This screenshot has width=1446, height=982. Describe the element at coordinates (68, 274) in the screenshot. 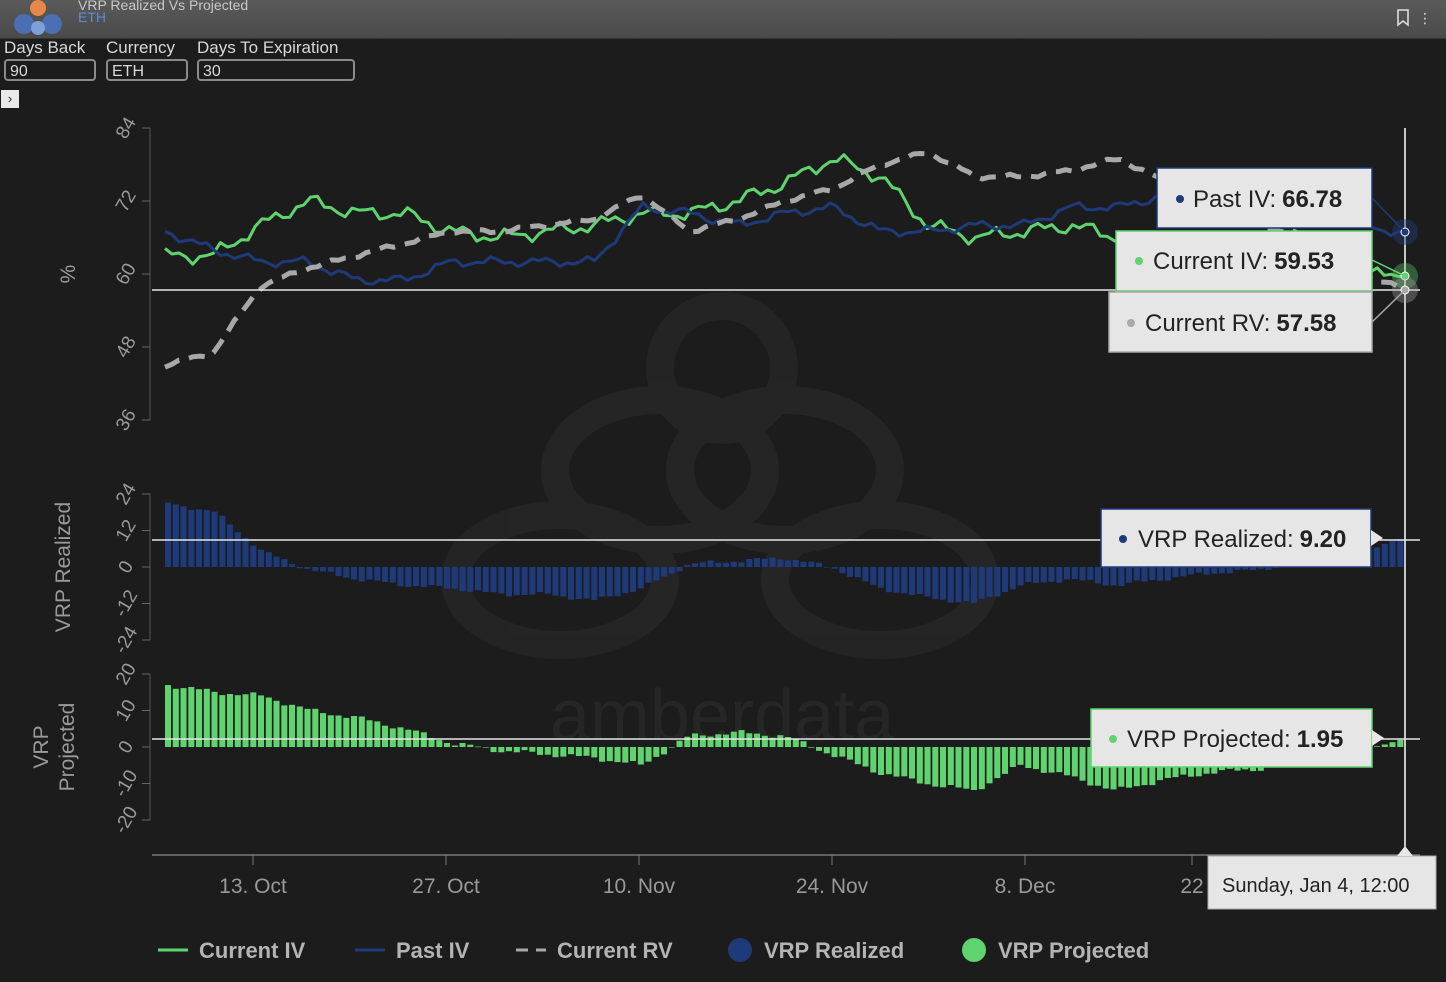

I see `y-axis-title: %` at that location.